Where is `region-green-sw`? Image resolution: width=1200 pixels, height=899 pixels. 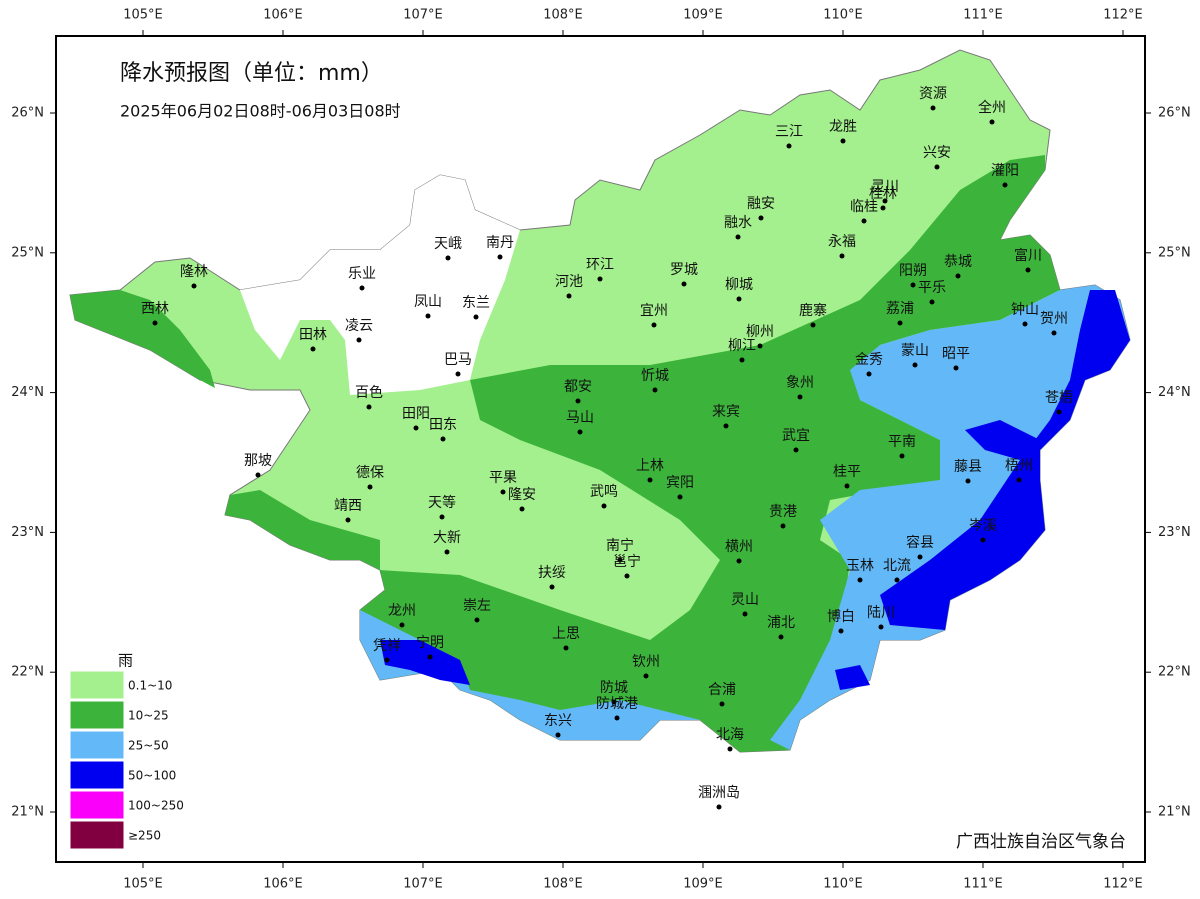
region-green-sw is located at coordinates (302, 530).